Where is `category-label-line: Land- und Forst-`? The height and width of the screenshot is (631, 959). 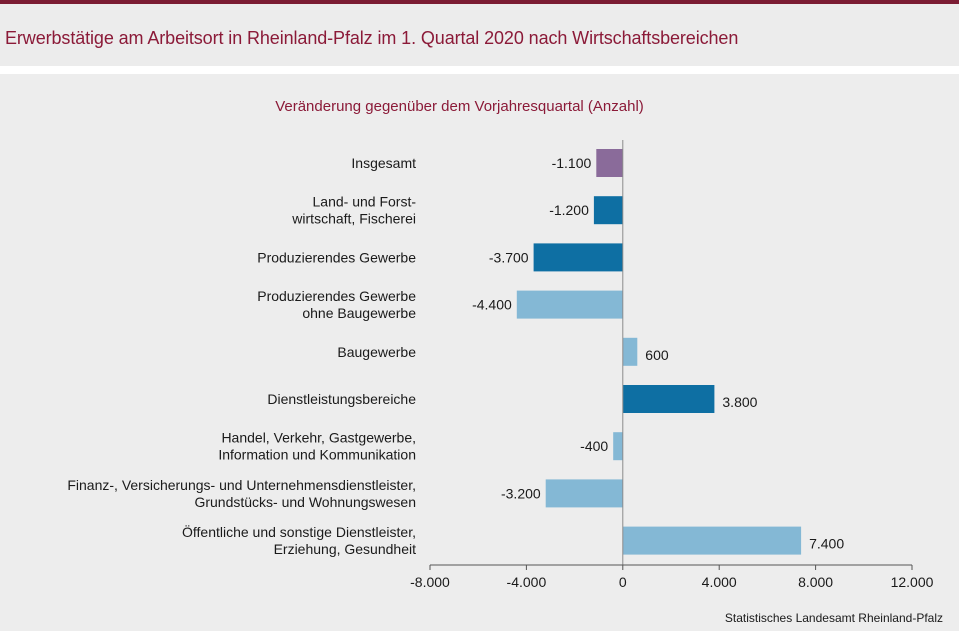 category-label-line: Land- und Forst- is located at coordinates (365, 202).